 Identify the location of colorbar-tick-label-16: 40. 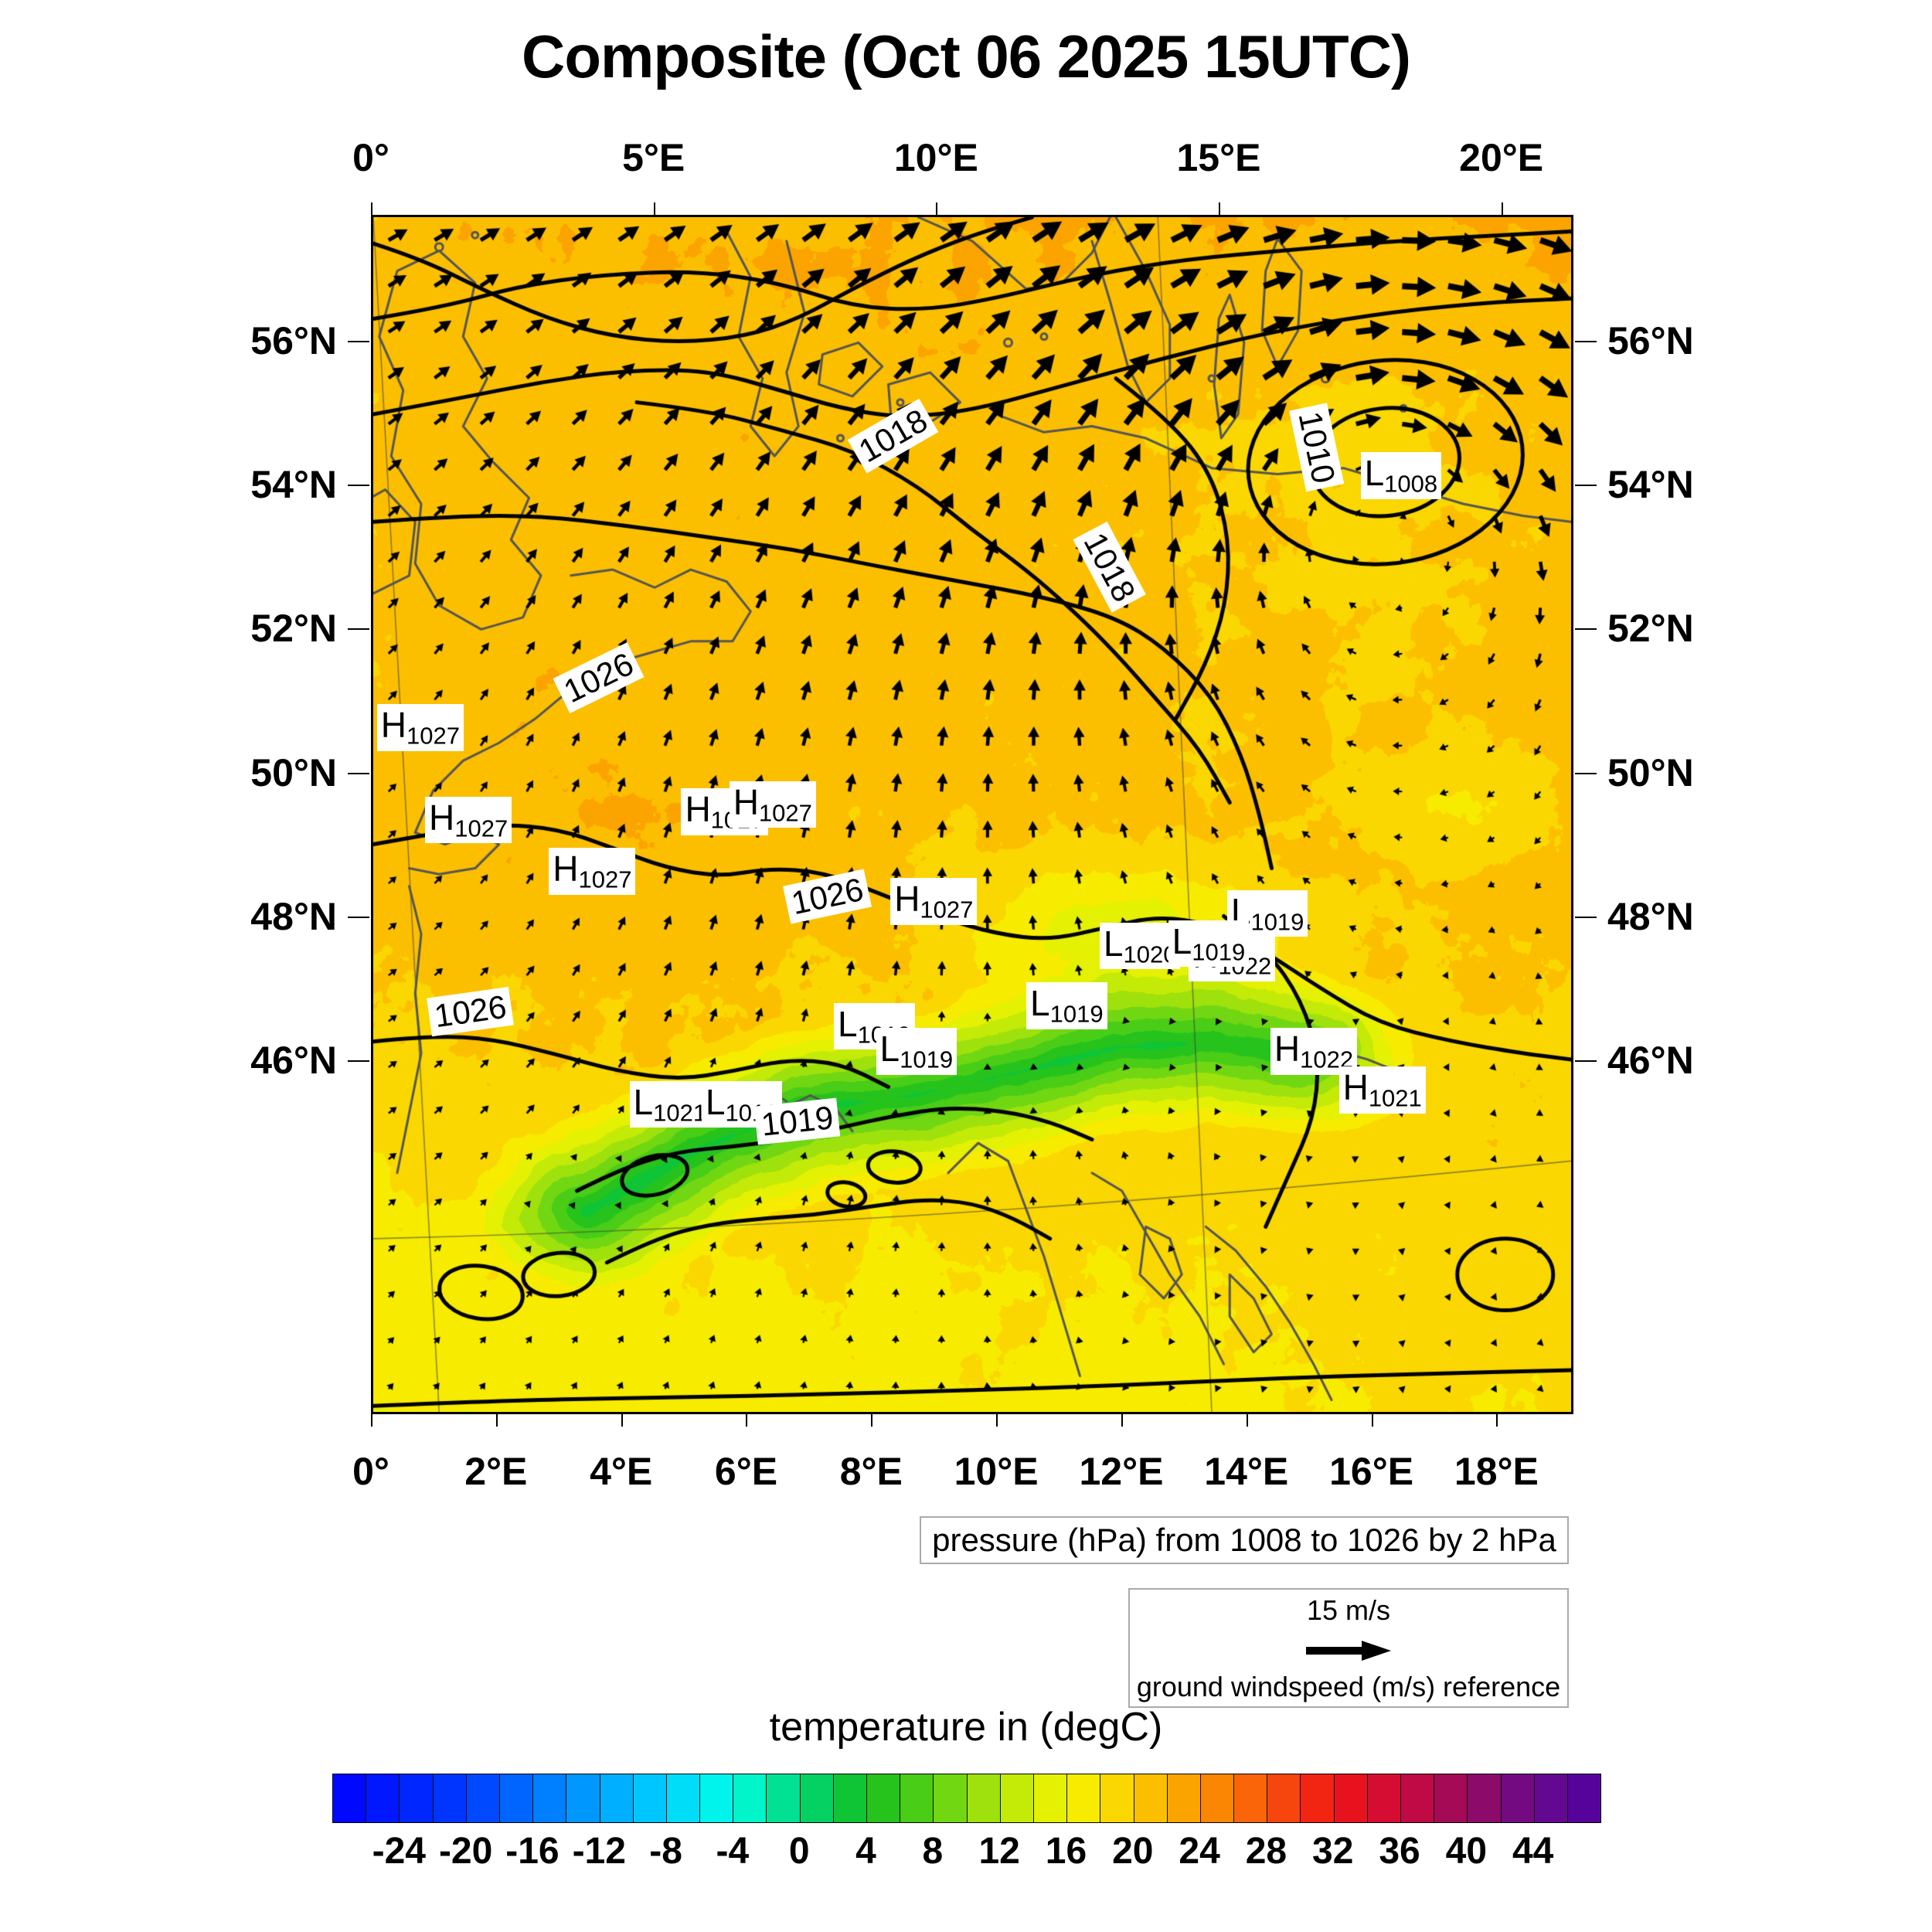
(1467, 1852).